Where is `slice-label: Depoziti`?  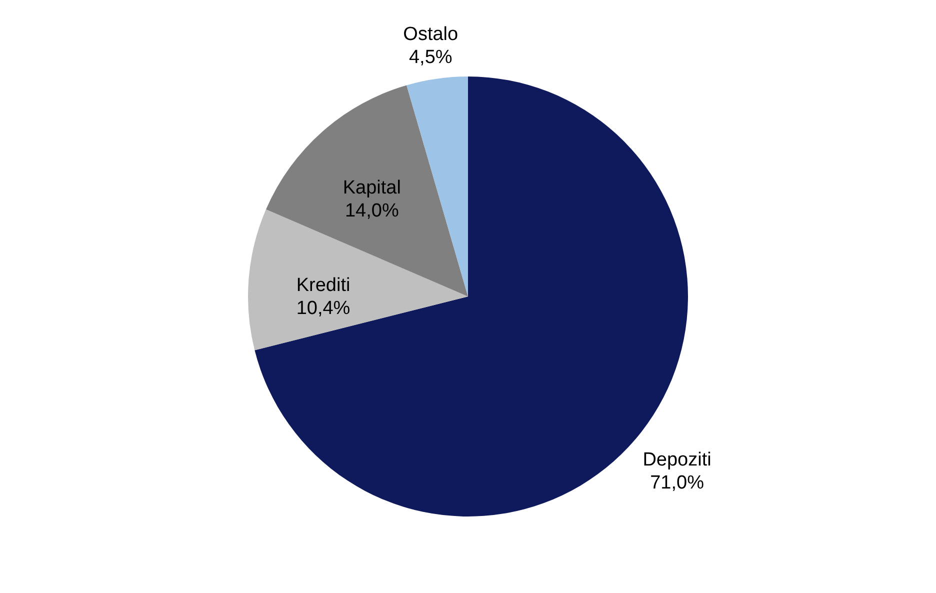
slice-label: Depoziti is located at coordinates (677, 459).